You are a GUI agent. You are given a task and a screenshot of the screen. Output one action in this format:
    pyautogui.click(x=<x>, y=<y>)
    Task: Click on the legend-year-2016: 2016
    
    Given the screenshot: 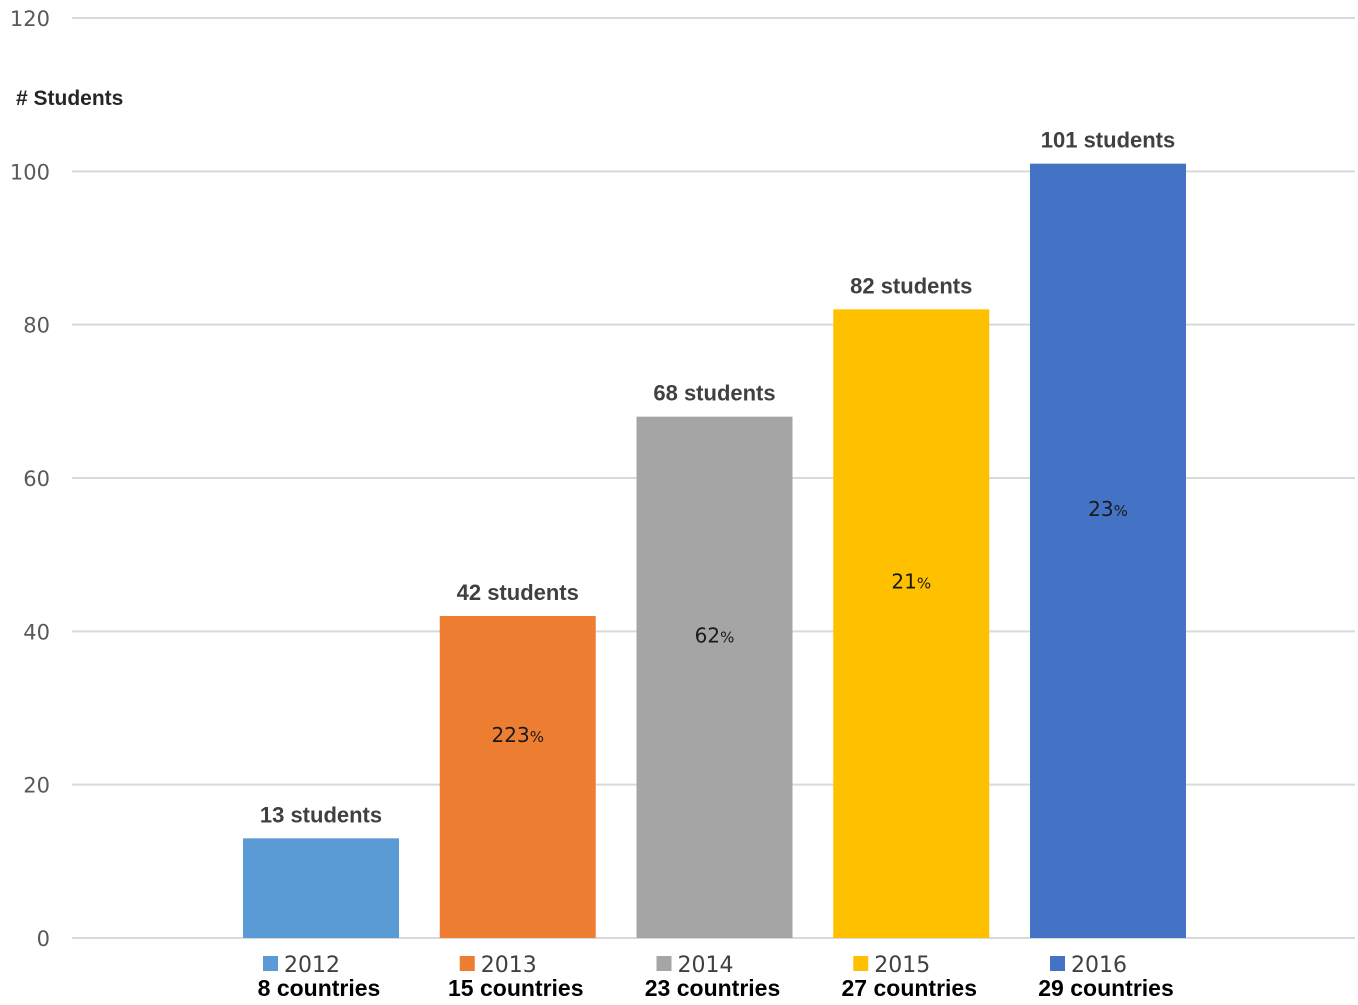 What is the action you would take?
    pyautogui.click(x=1099, y=965)
    